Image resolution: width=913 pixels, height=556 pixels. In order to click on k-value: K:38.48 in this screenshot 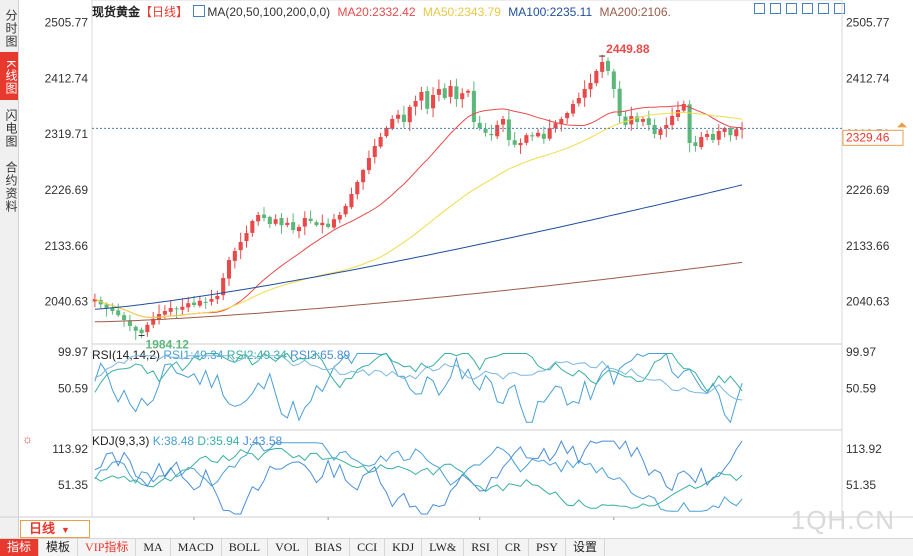, I will do `click(173, 441)`.